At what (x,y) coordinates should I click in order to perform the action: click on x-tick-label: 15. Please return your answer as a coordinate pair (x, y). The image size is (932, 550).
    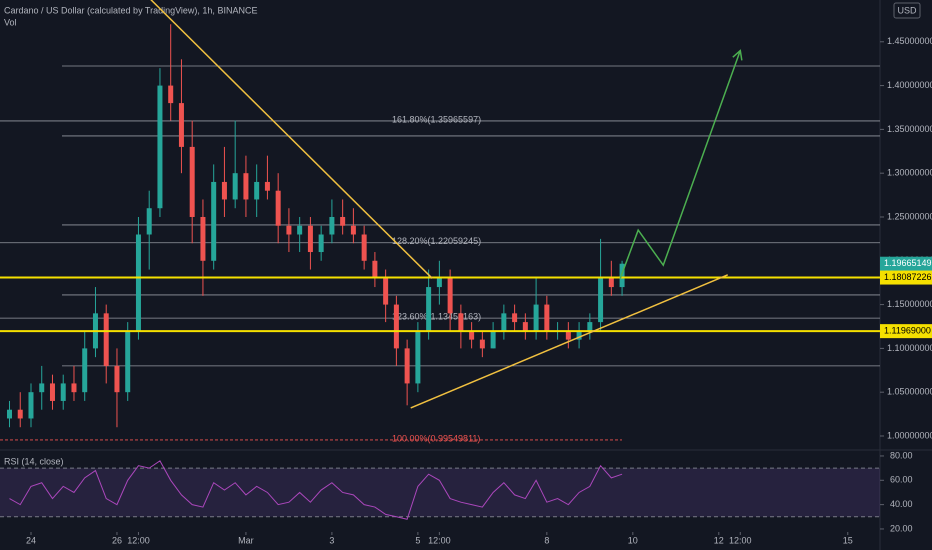
    Looking at the image, I should click on (848, 540).